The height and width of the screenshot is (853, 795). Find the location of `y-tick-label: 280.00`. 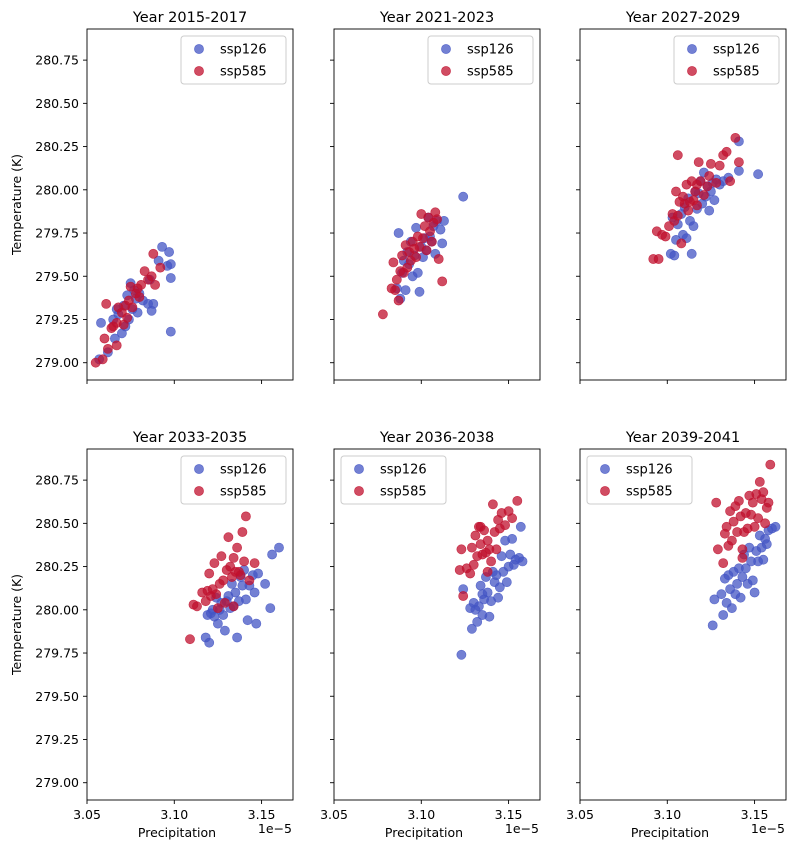

y-tick-label: 280.00 is located at coordinates (57, 609).